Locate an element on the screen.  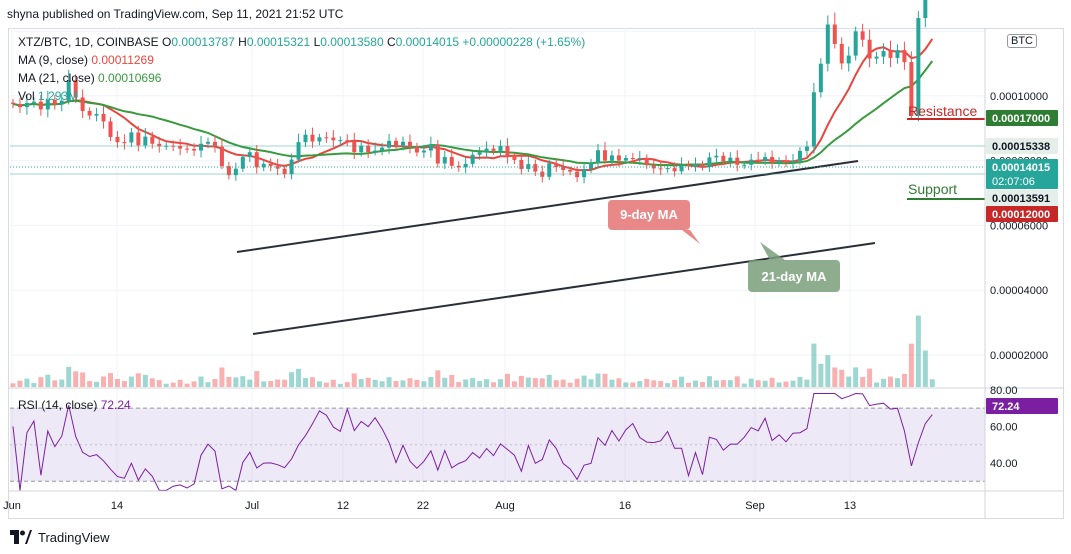
ma9-callout-box is located at coordinates (649, 215).